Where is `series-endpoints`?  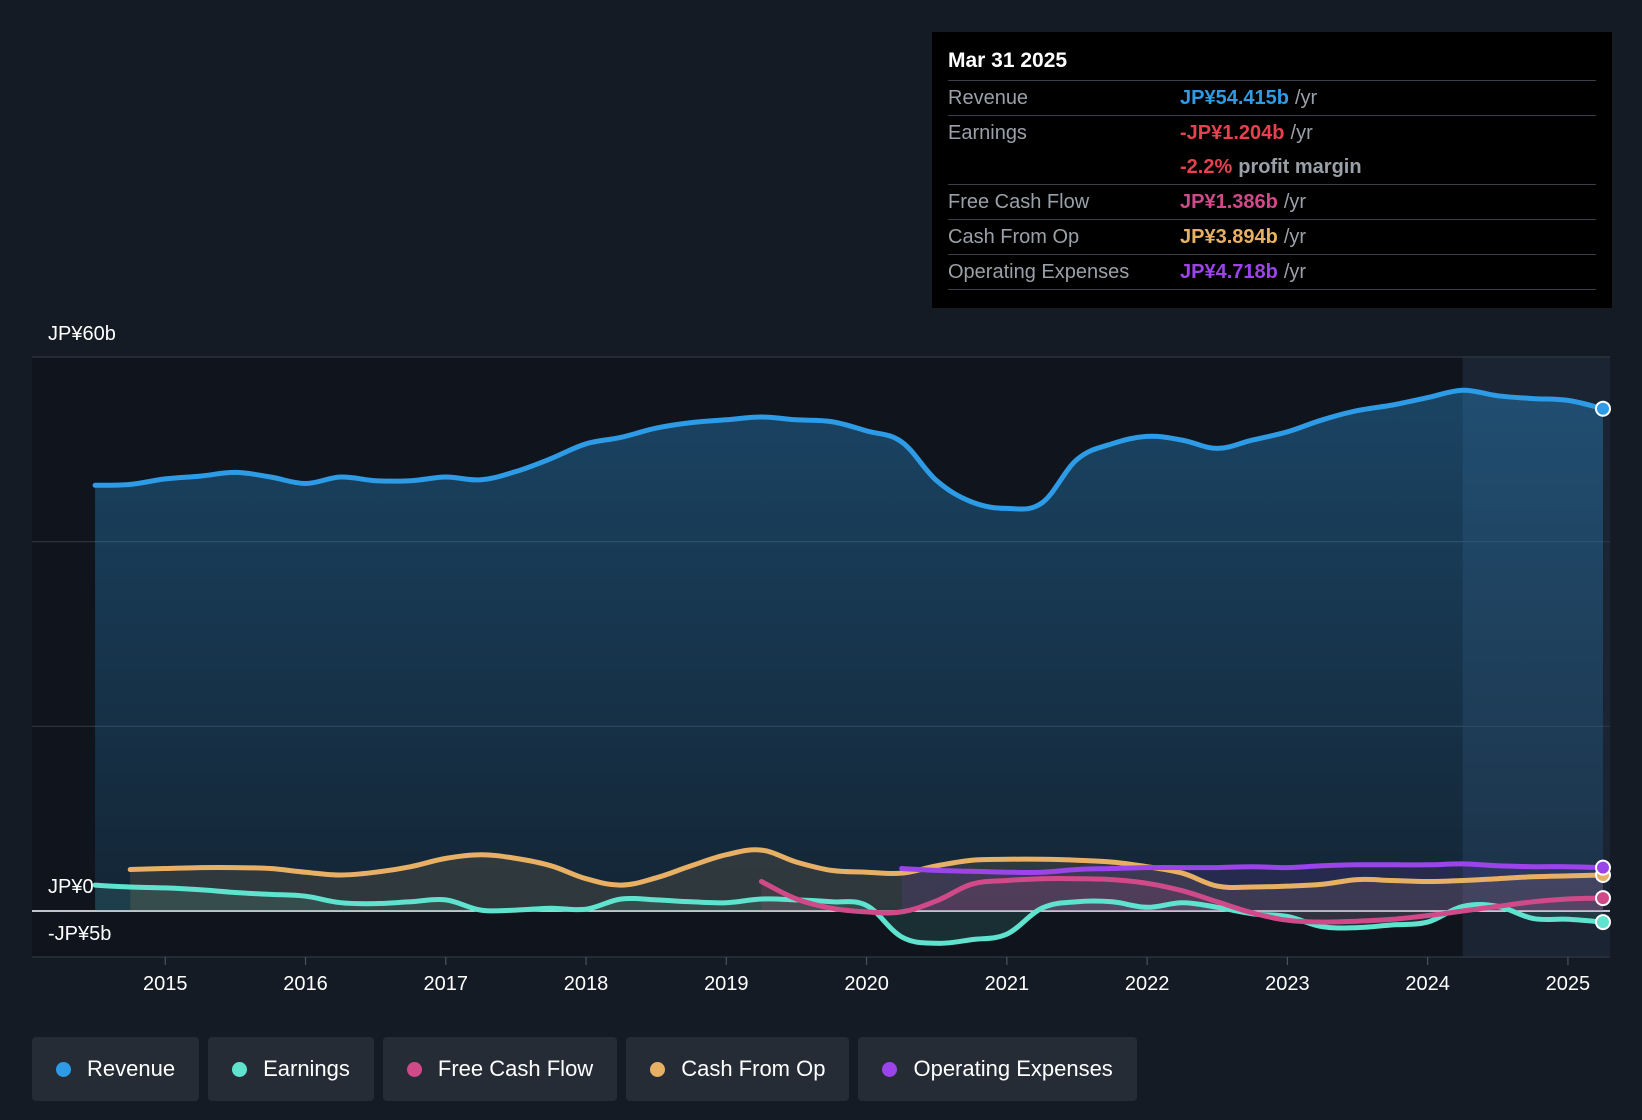
series-endpoints is located at coordinates (1602, 665).